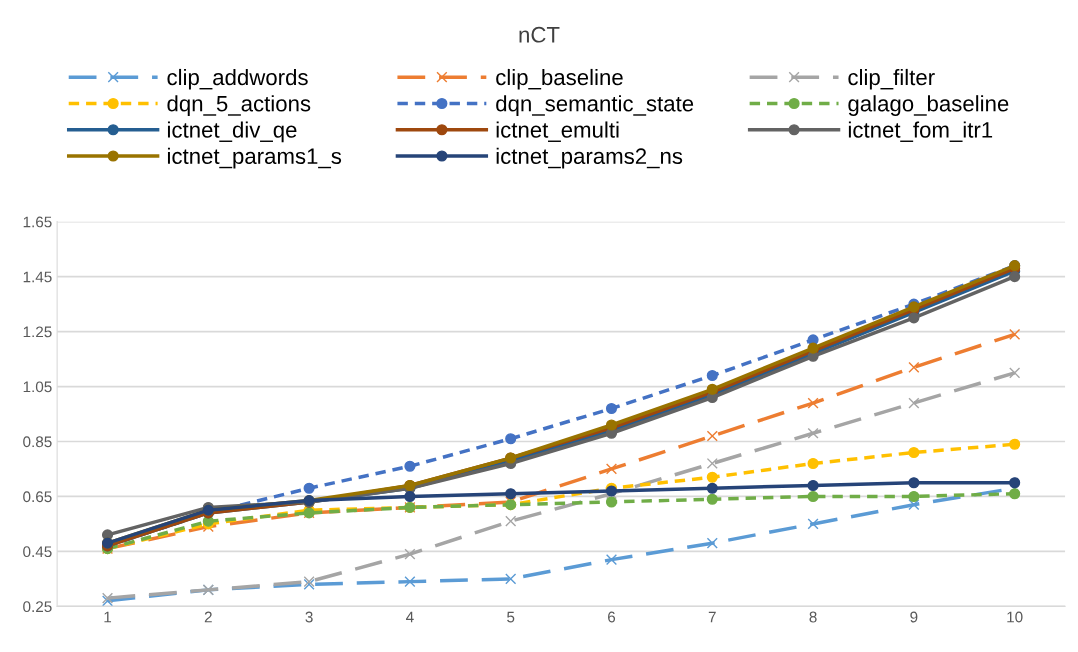  I want to click on legend-label: galago_baseline, so click(928, 105).